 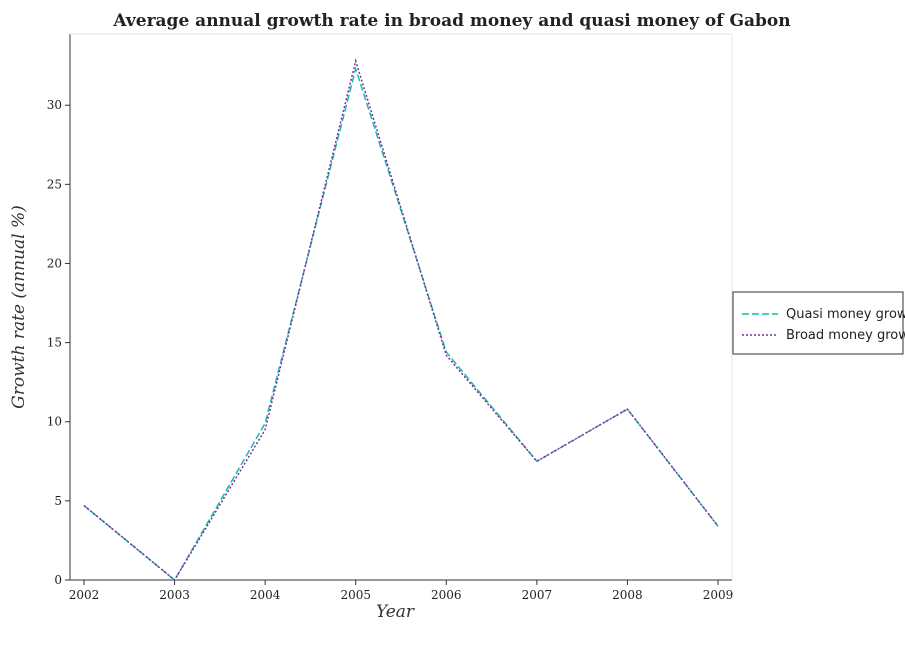 I want to click on x-axis-ticks: 2002 2003 2004 2005 2006 2007 2008 2009, so click(x=401, y=591).